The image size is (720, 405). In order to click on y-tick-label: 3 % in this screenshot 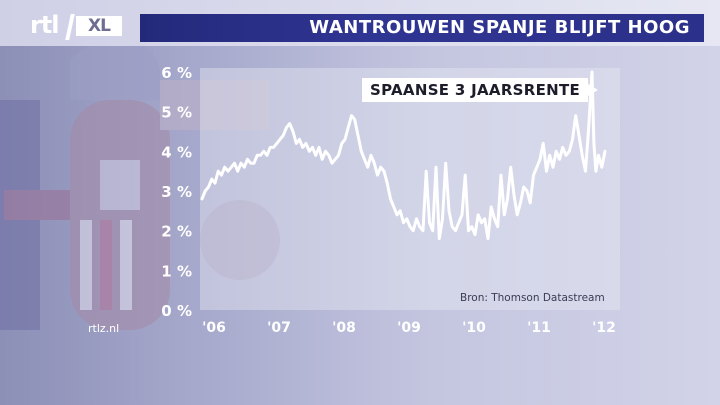, I will do `click(176, 192)`.